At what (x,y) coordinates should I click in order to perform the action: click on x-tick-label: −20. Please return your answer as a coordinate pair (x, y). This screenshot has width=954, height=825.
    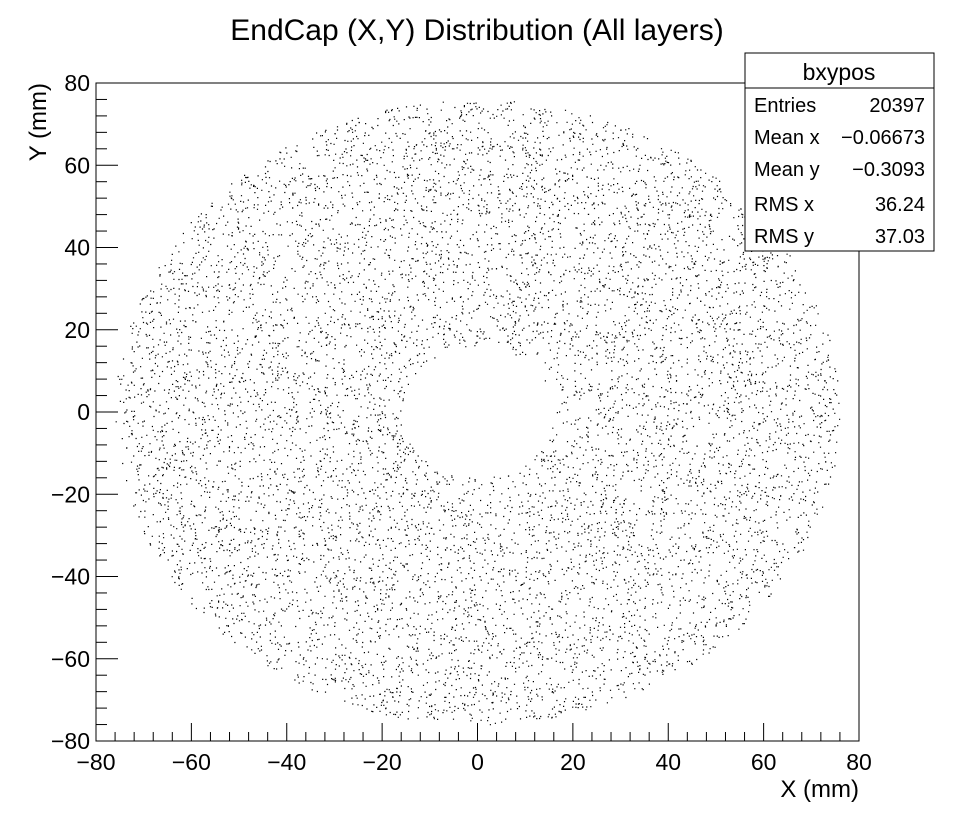
    Looking at the image, I should click on (382, 762).